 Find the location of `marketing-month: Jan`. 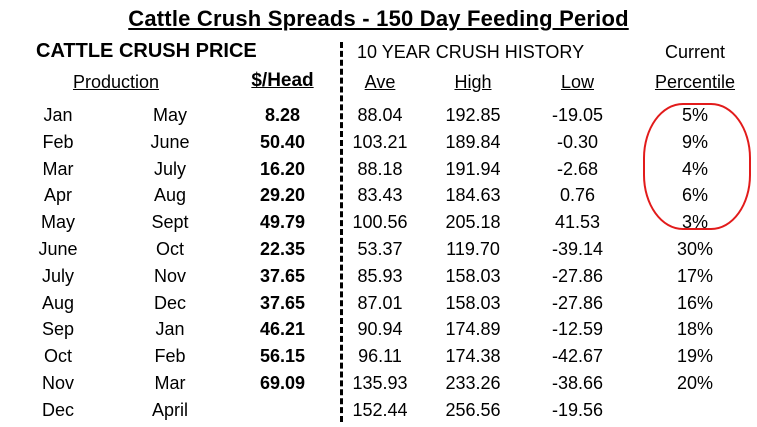

marketing-month: Jan is located at coordinates (170, 329).